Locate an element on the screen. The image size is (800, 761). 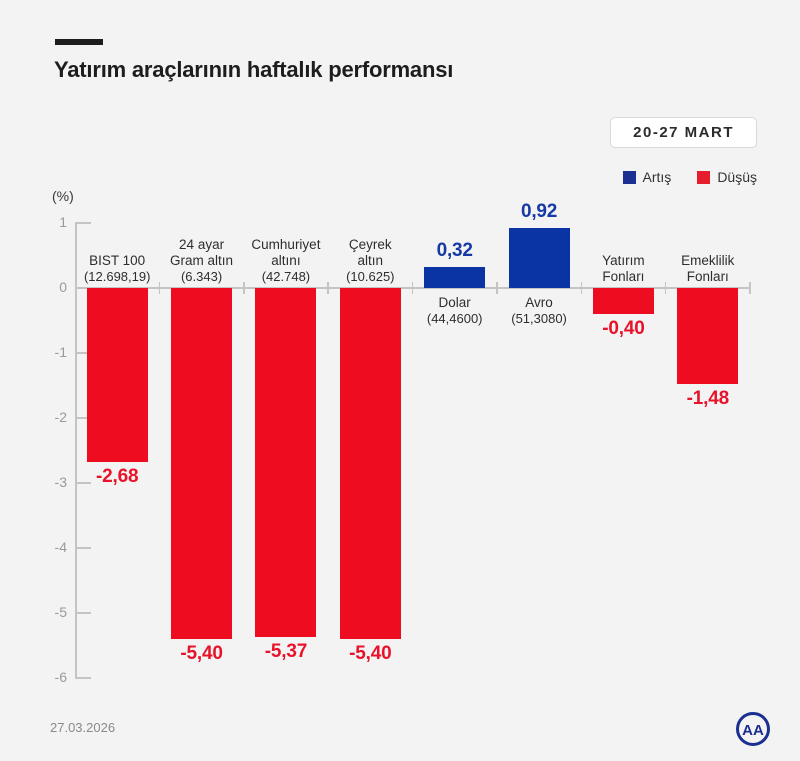
category-label: Dolar (44,4600) is located at coordinates (455, 311).